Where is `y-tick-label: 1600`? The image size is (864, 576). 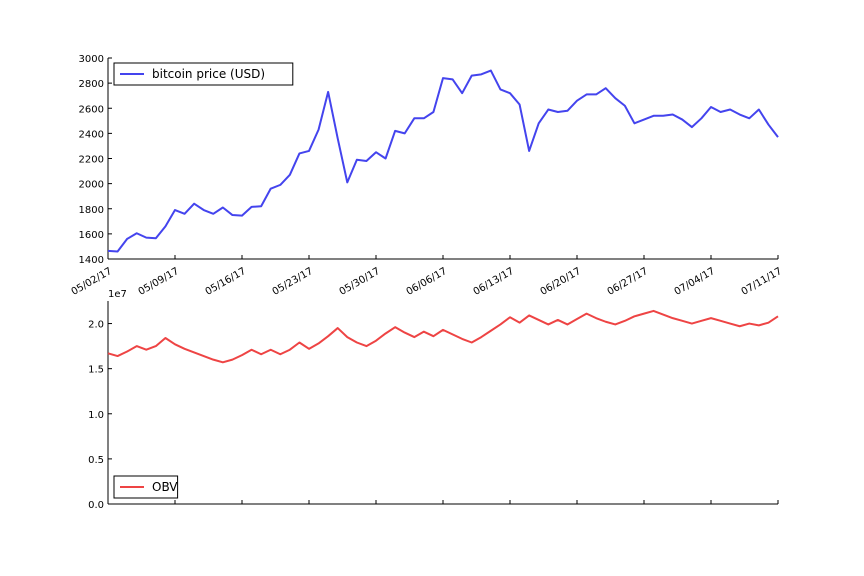
y-tick-label: 1600 is located at coordinates (91, 235).